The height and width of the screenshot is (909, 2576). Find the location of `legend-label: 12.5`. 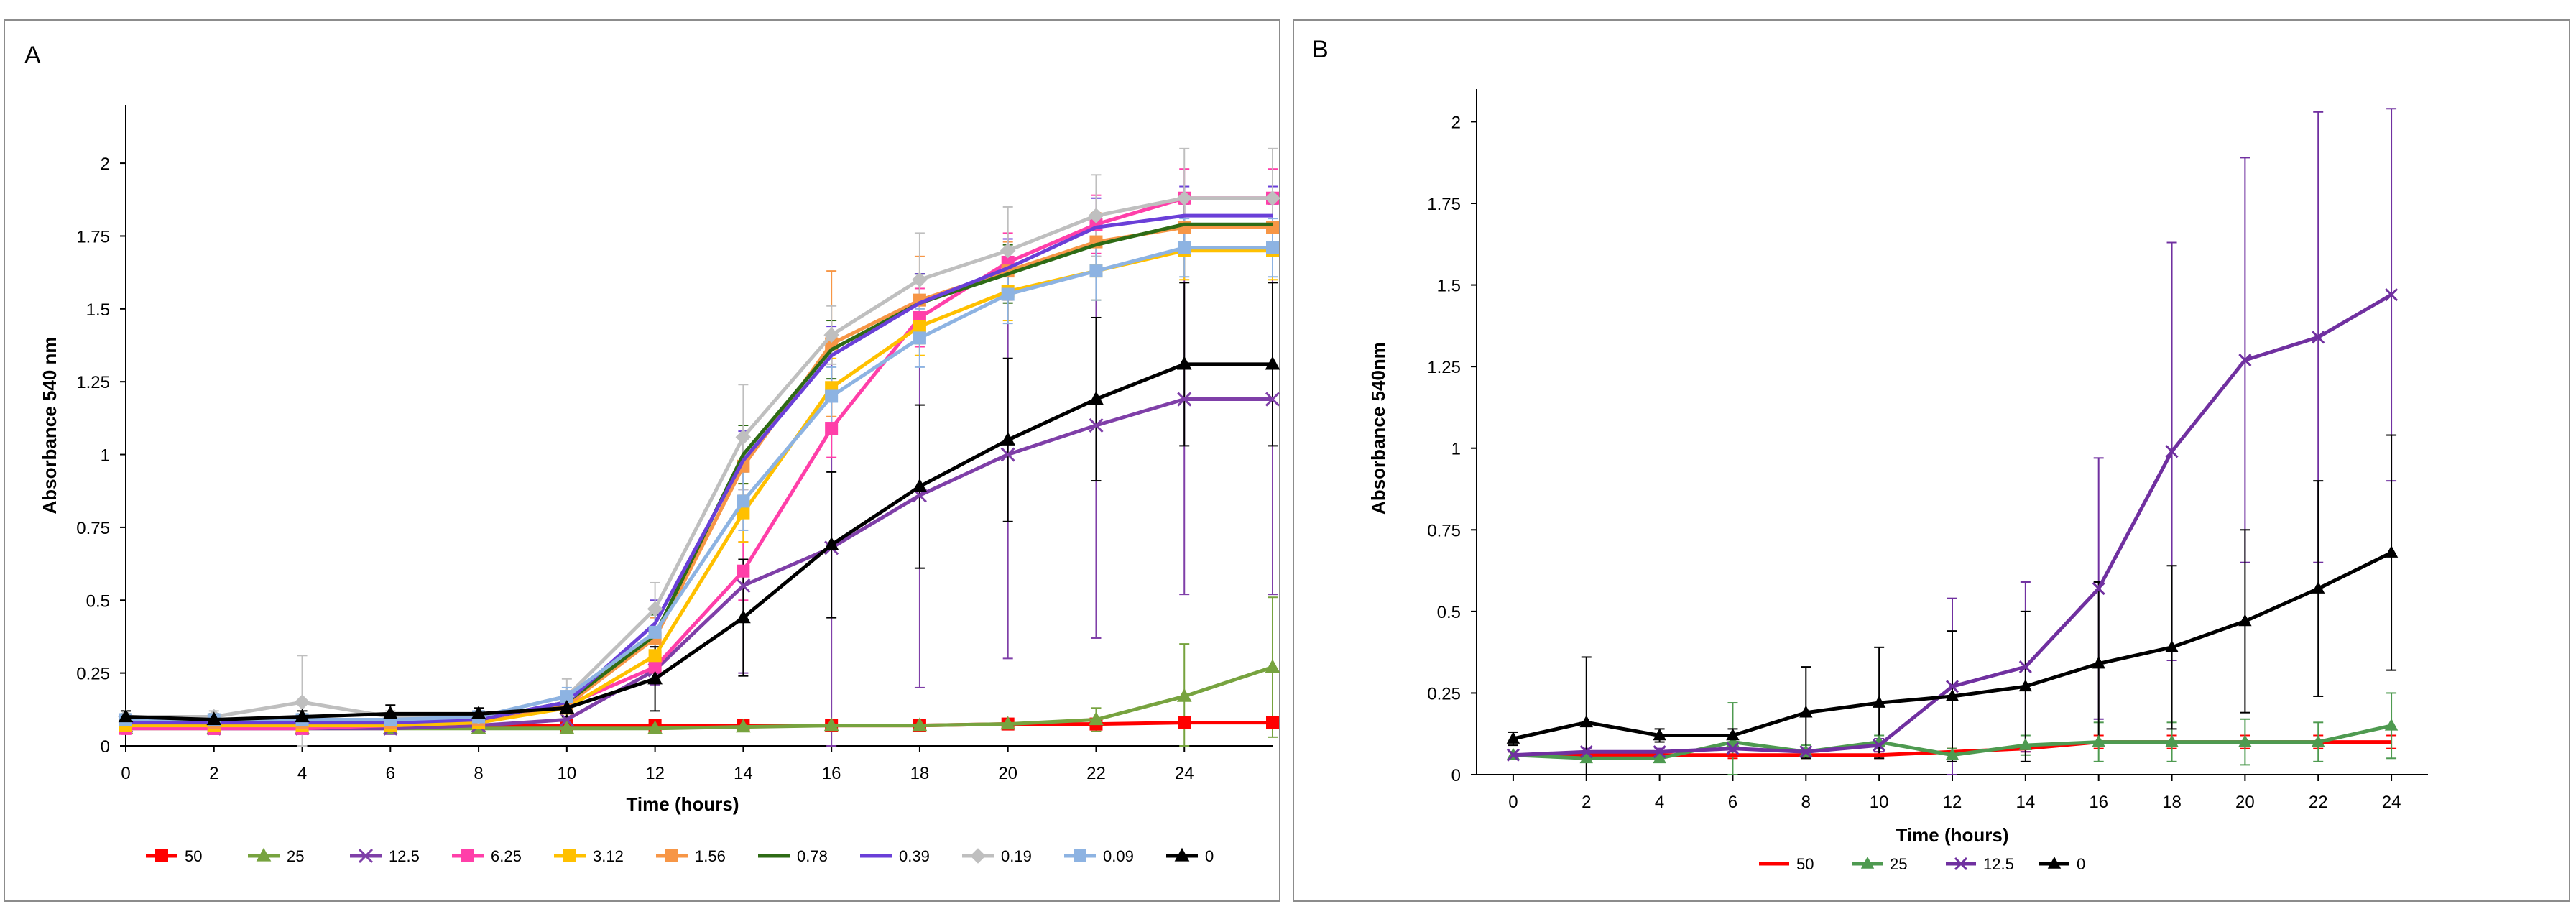

legend-label: 12.5 is located at coordinates (1998, 864).